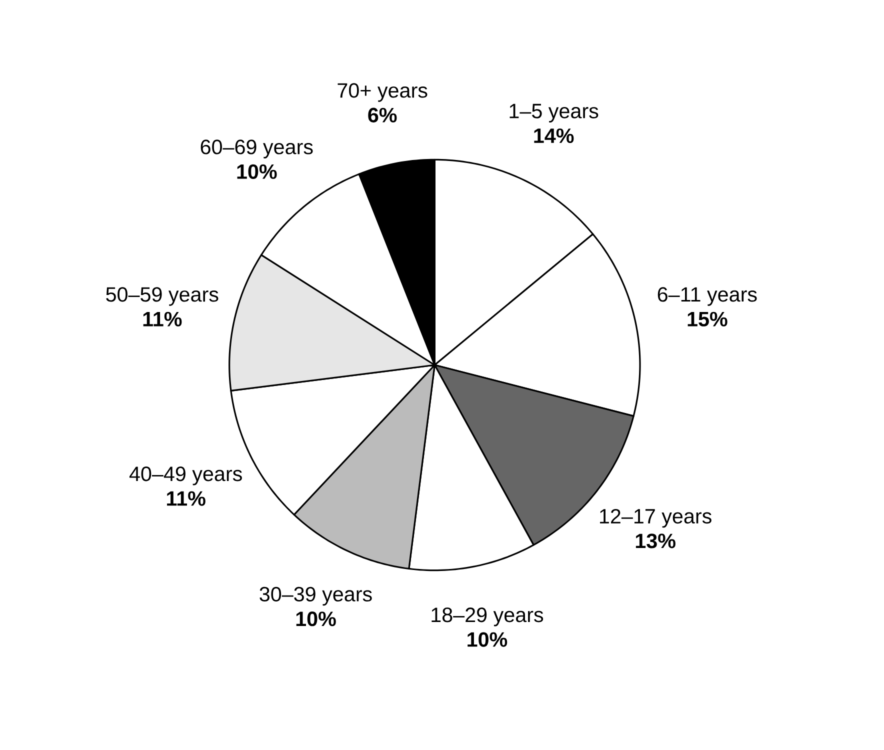  I want to click on slice-label: 50–59 years, so click(162, 296).